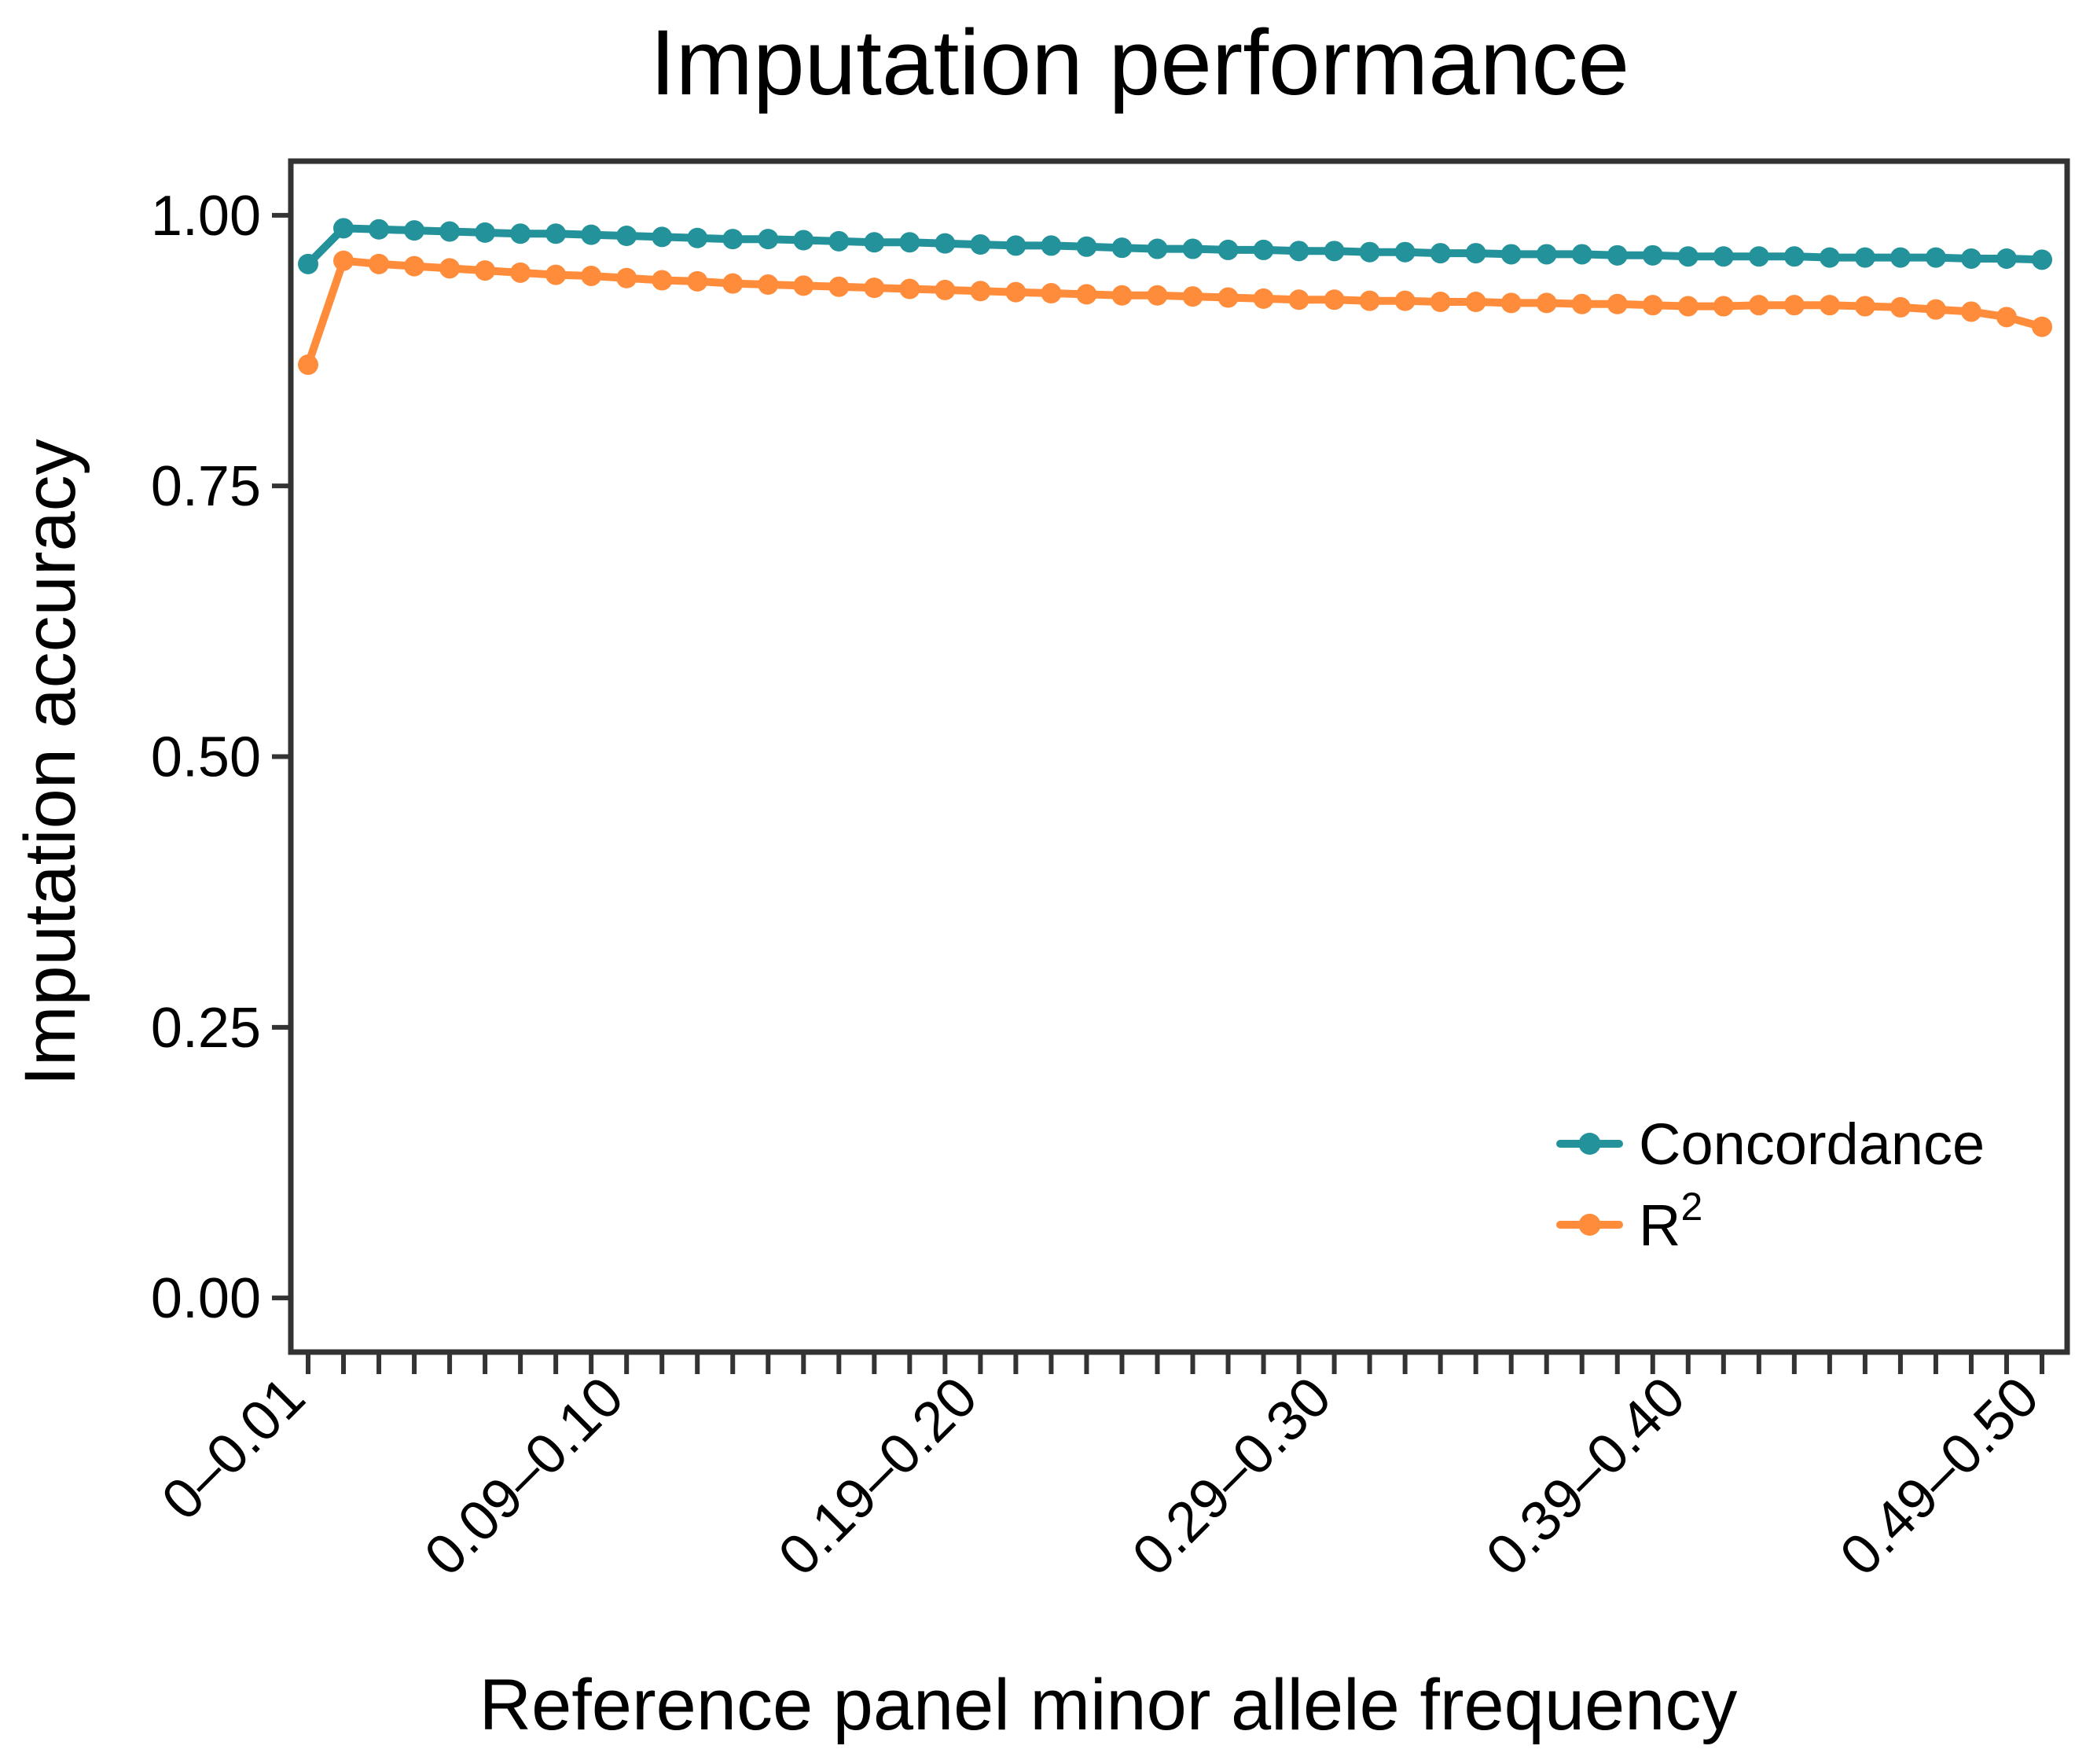 This screenshot has width=2075, height=1764. What do you see at coordinates (206, 1299) in the screenshot?
I see `y-tick-label: 0.00` at bounding box center [206, 1299].